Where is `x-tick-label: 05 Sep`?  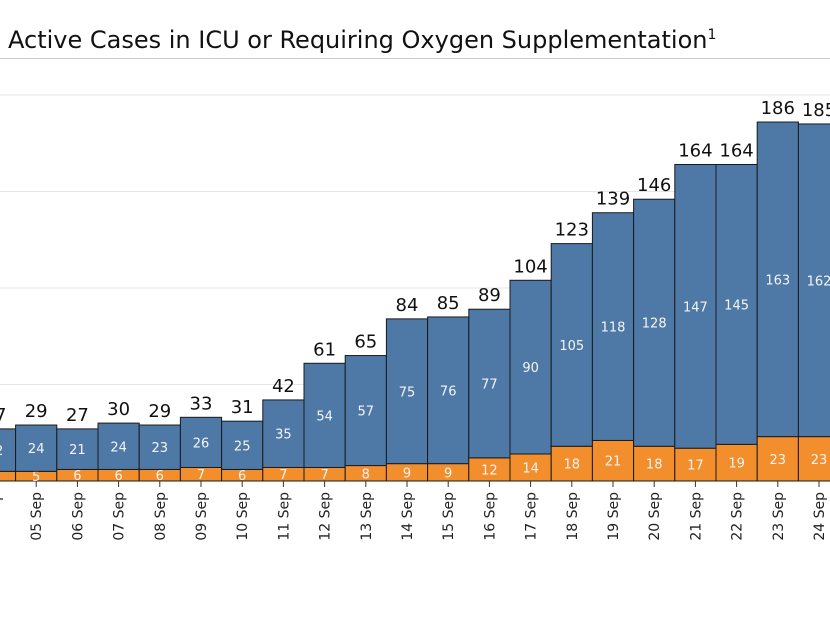
x-tick-label: 05 Sep is located at coordinates (37, 516).